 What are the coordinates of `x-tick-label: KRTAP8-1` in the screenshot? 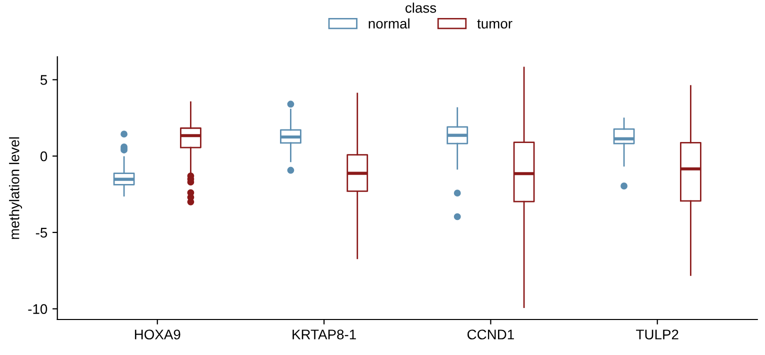 It's located at (324, 335).